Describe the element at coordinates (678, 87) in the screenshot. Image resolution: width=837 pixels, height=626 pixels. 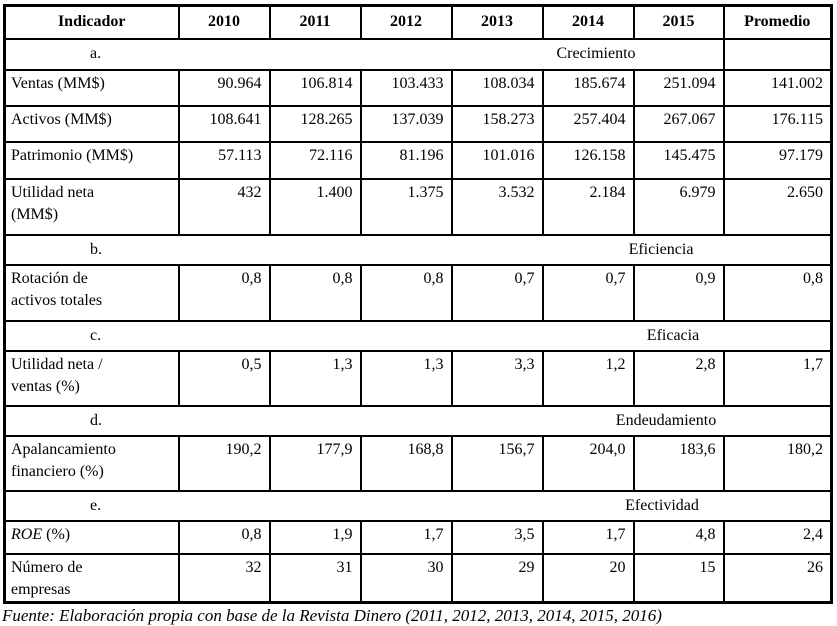
I see `value-cell: 251.094` at that location.